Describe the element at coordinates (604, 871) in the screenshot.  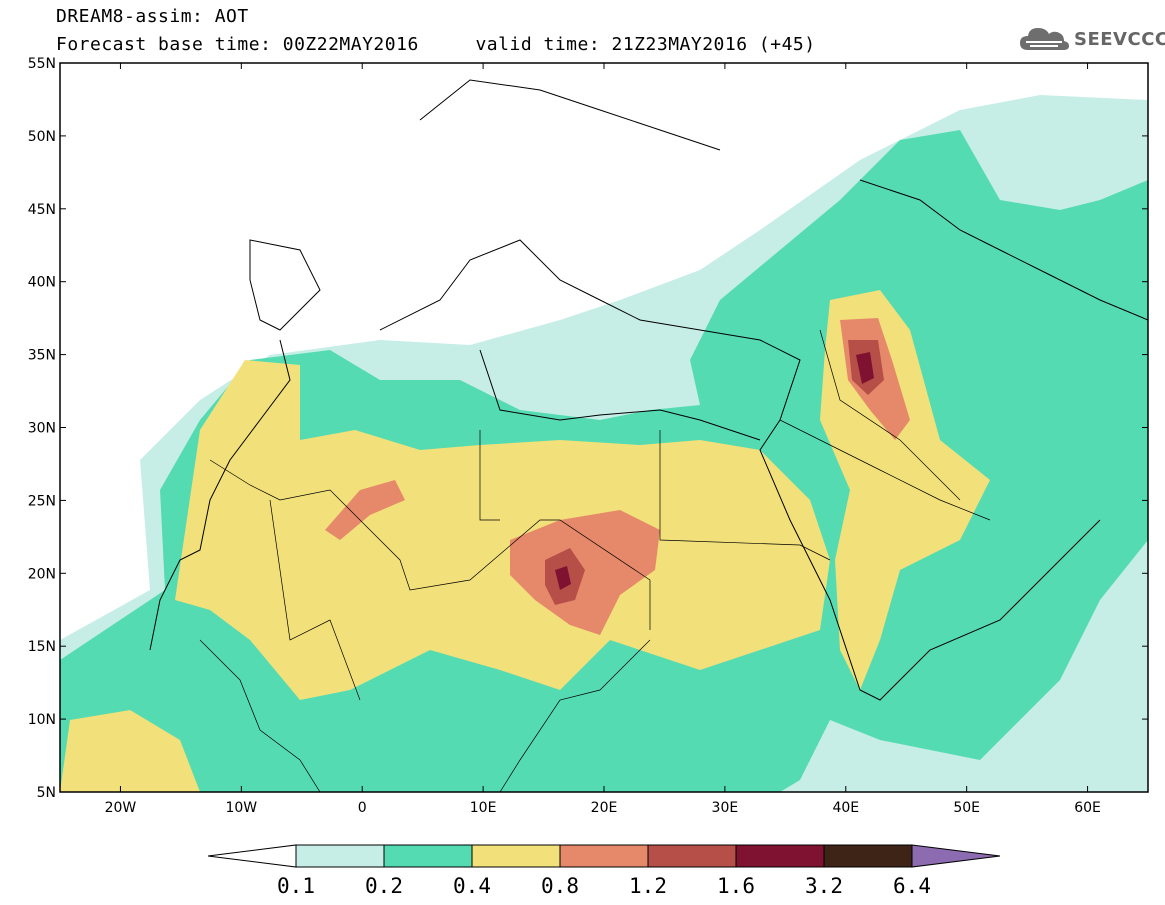
I see `colorbar: 0.1 0.2 0.4 0.8 1.2 1.6 3.2 6.4` at that location.